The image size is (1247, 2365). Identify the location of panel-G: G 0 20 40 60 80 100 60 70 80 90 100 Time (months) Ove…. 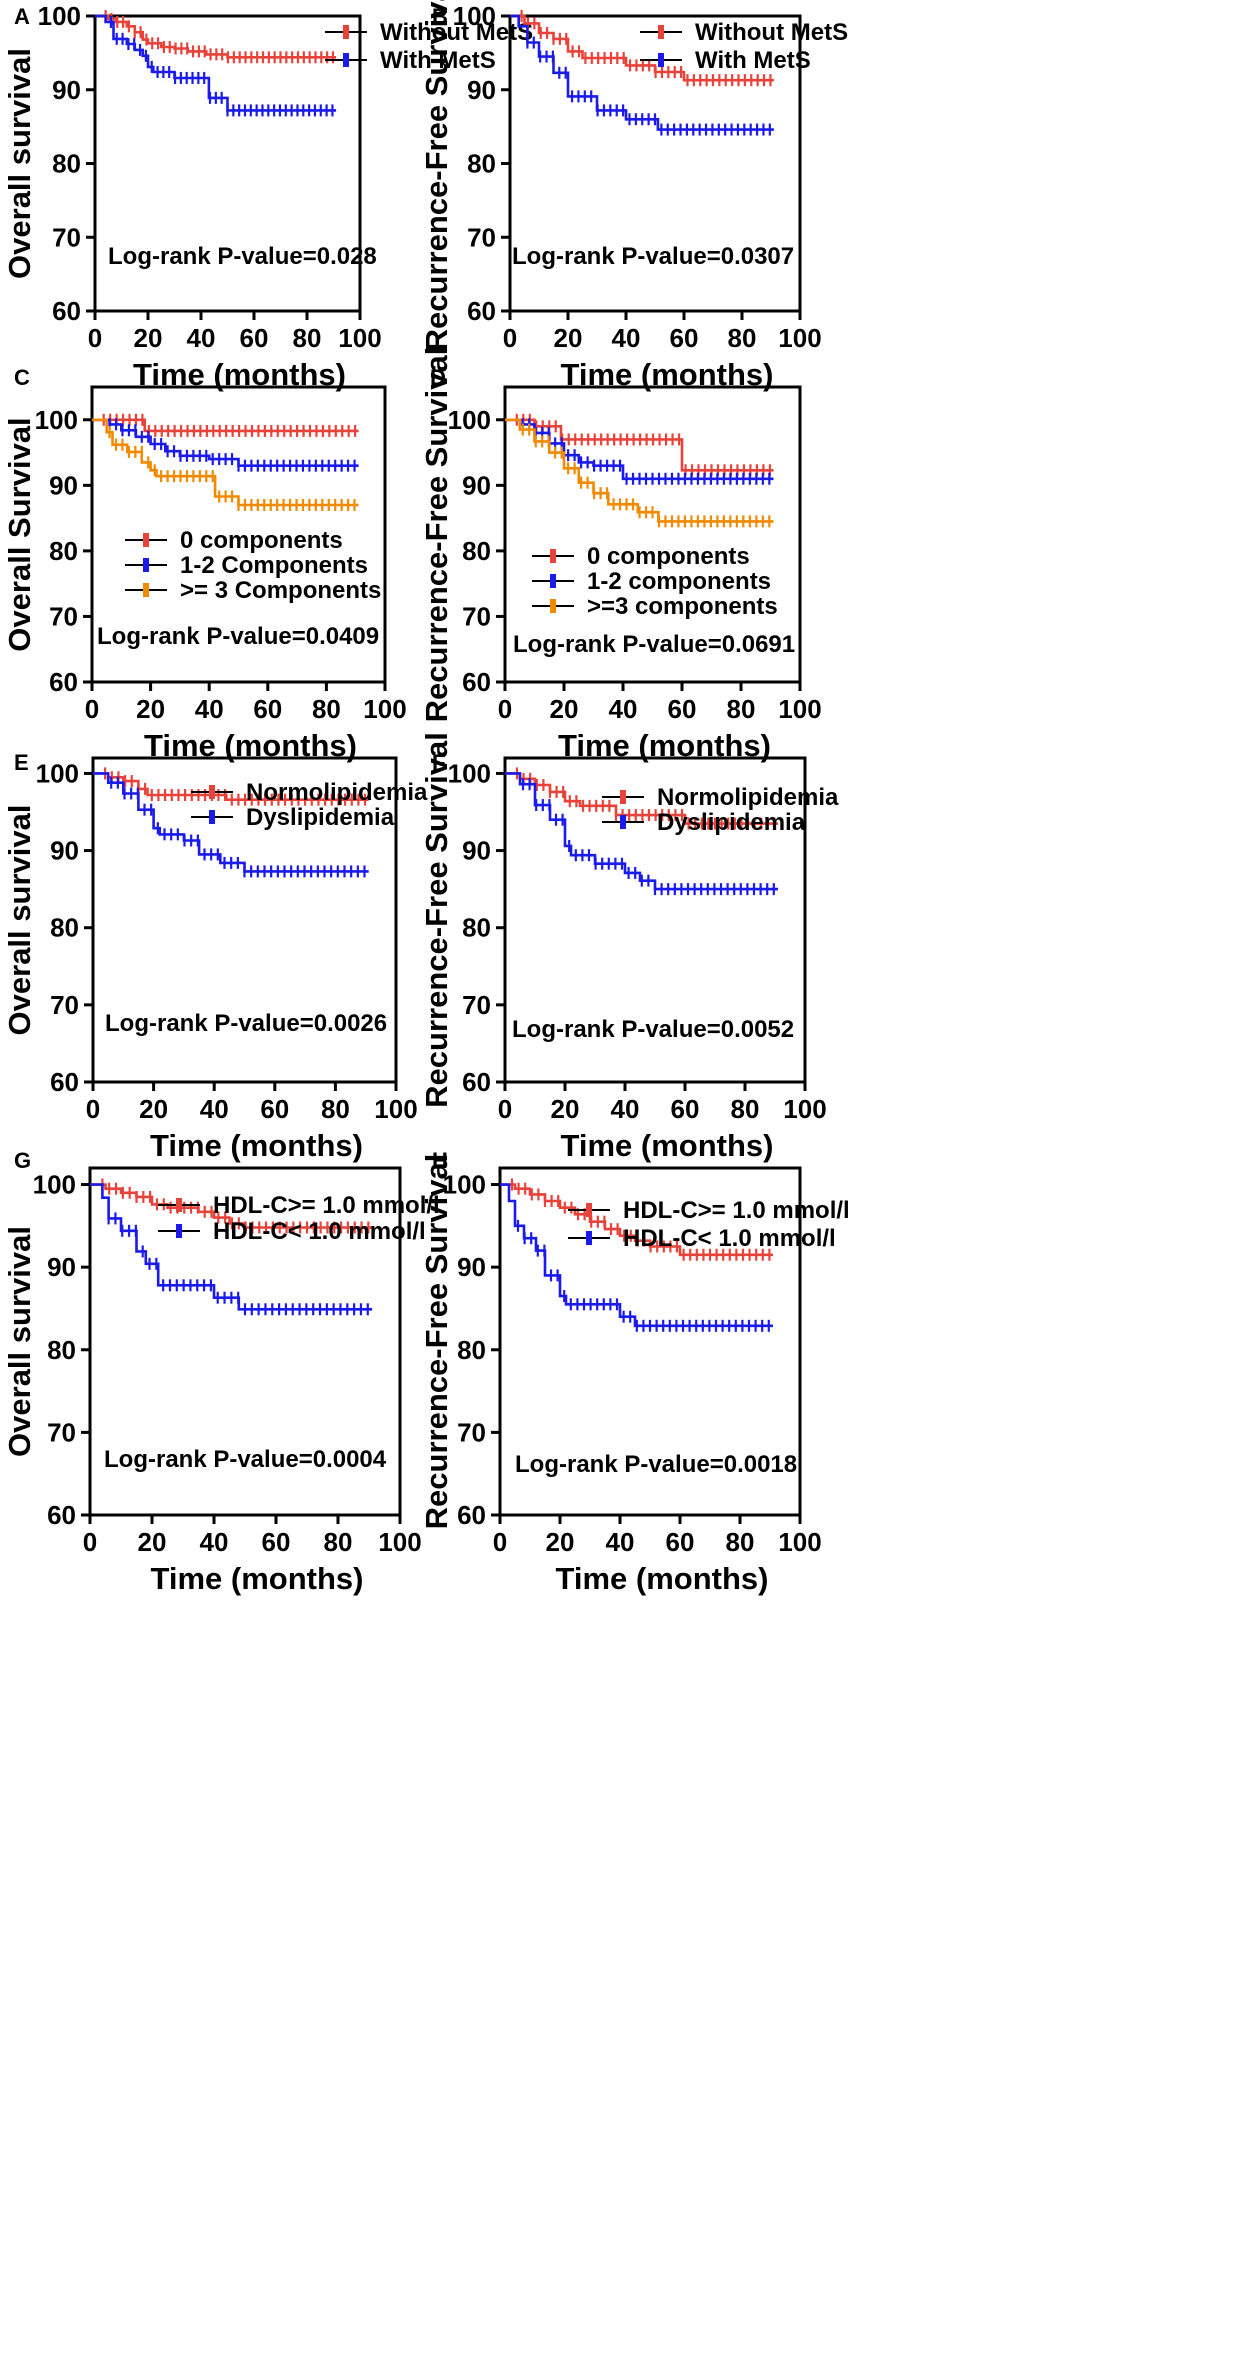
(221, 1372).